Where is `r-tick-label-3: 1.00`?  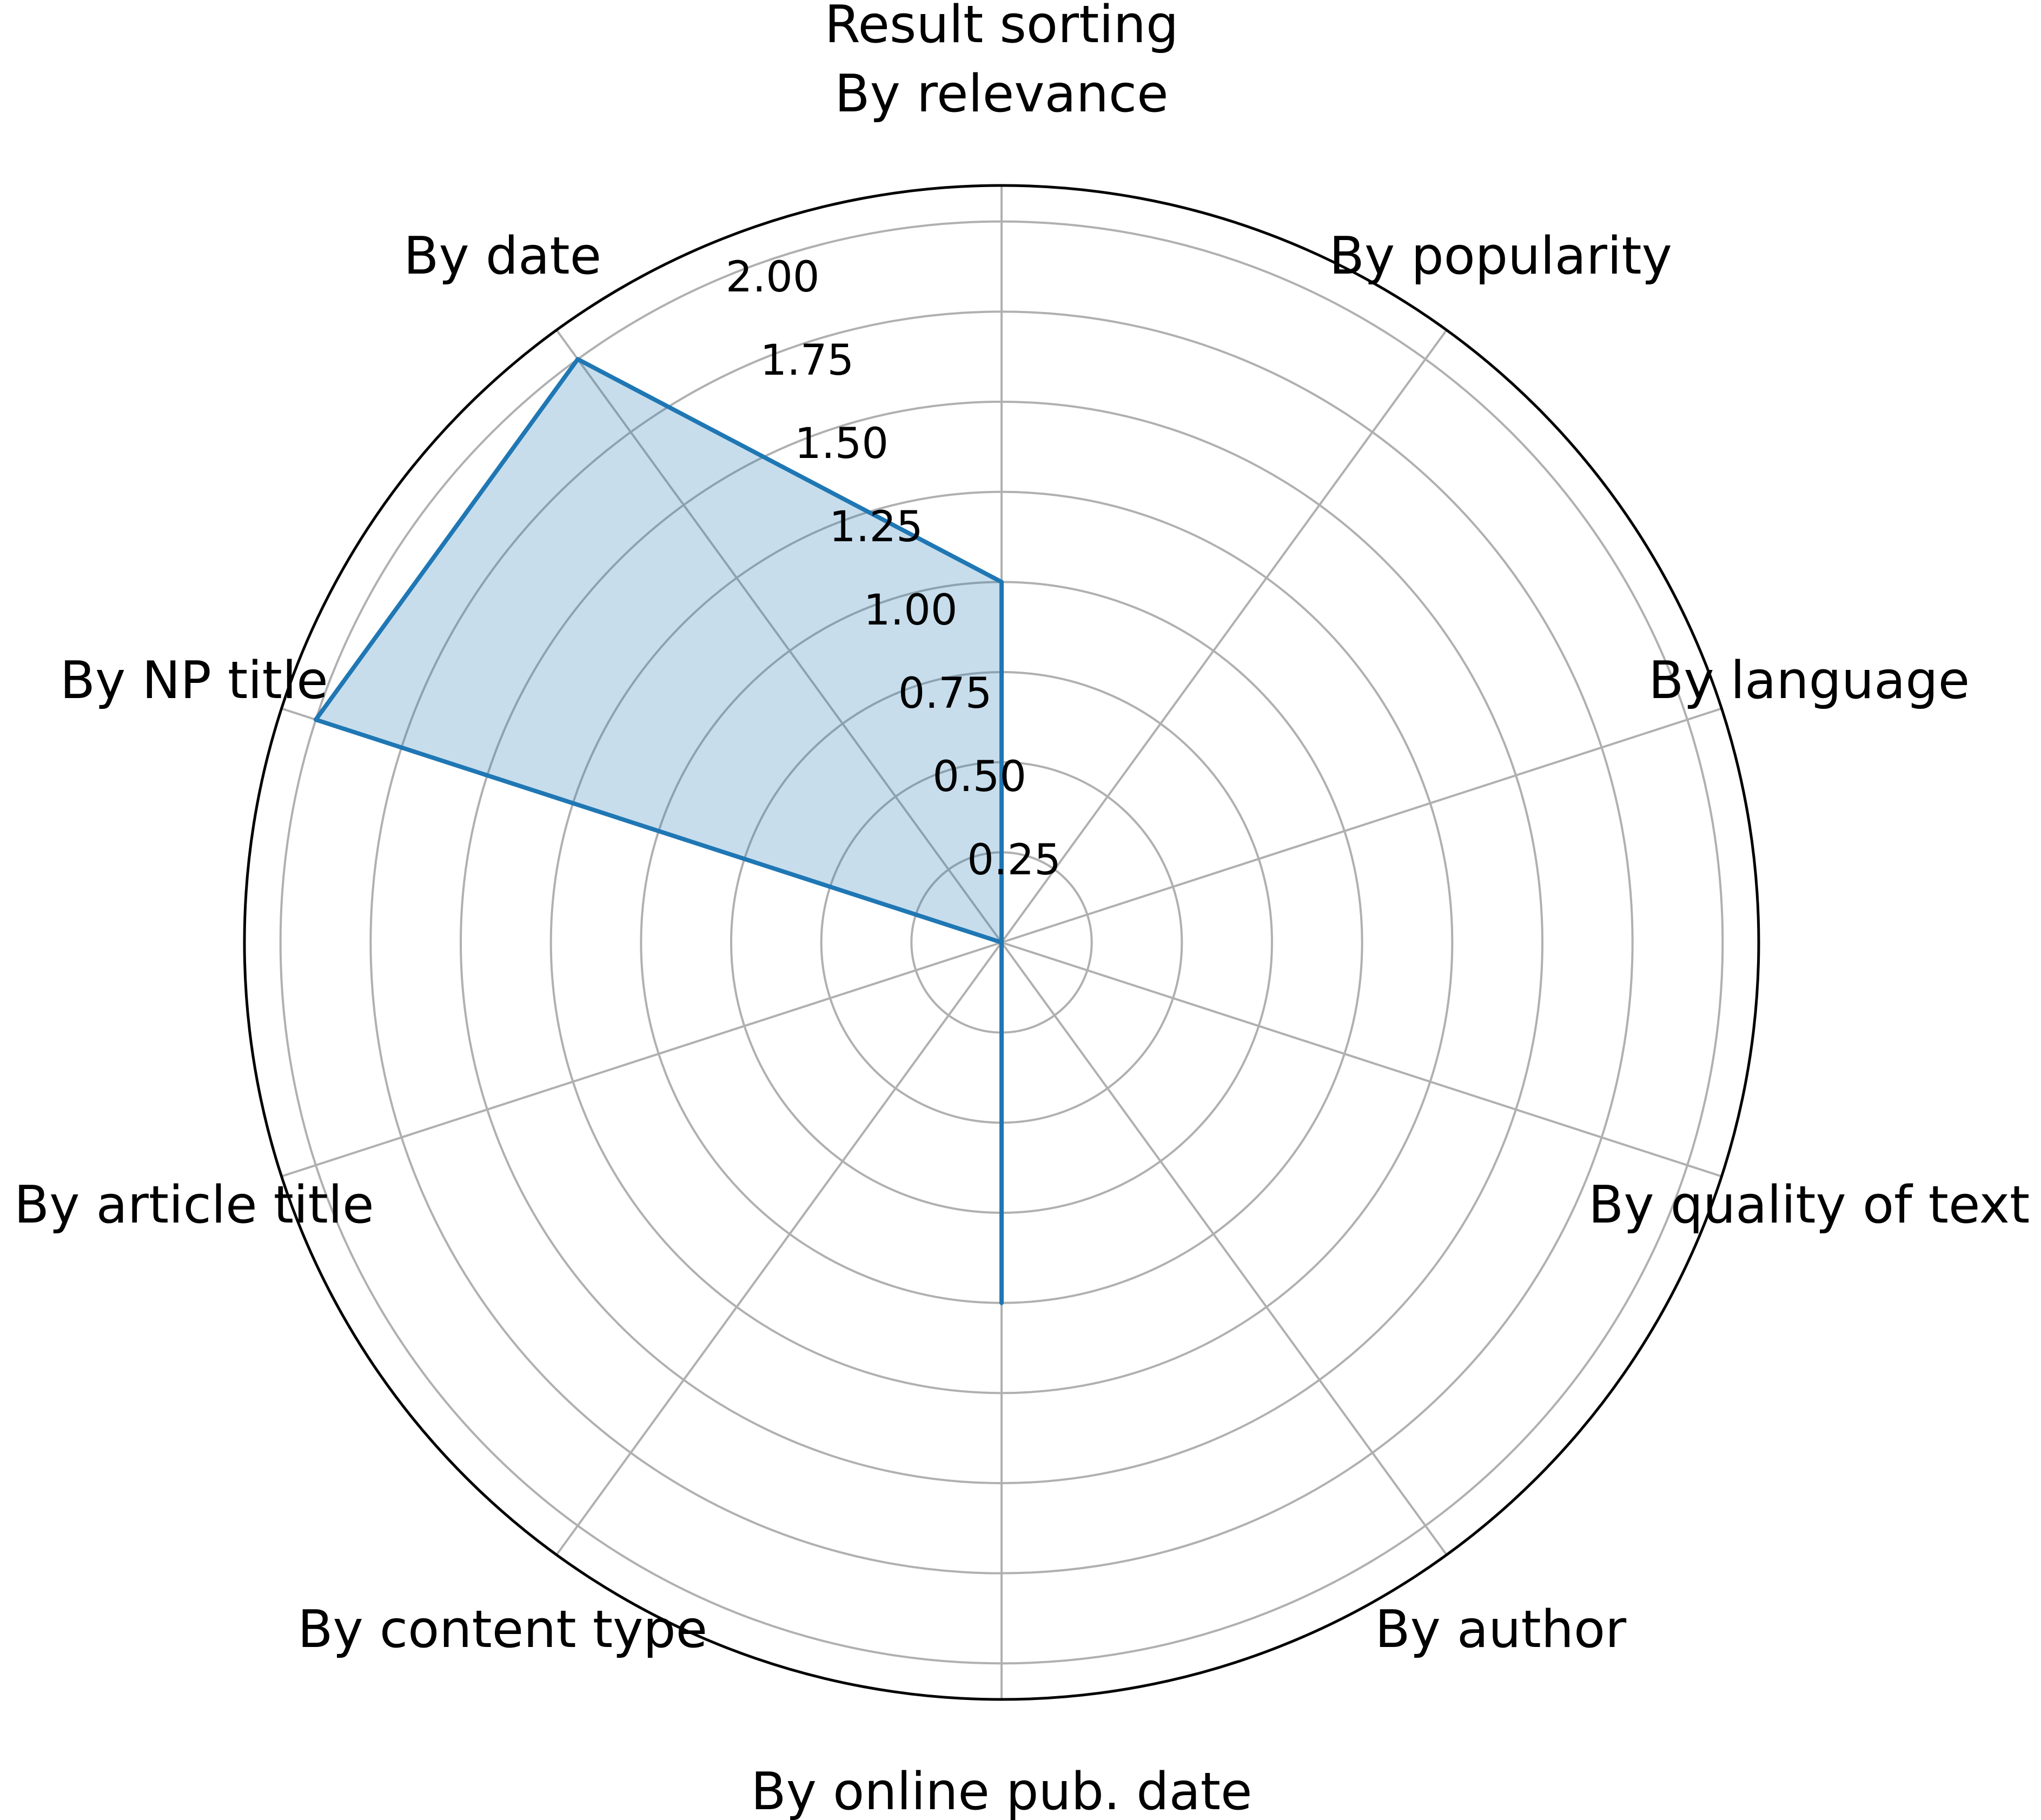
r-tick-label-3: 1.00 is located at coordinates (911, 611).